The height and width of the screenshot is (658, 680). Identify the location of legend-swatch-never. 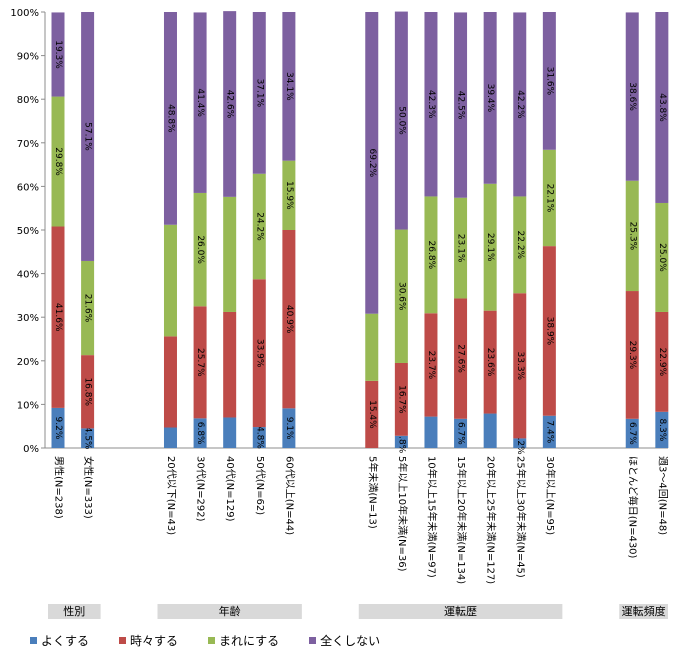
(313, 640).